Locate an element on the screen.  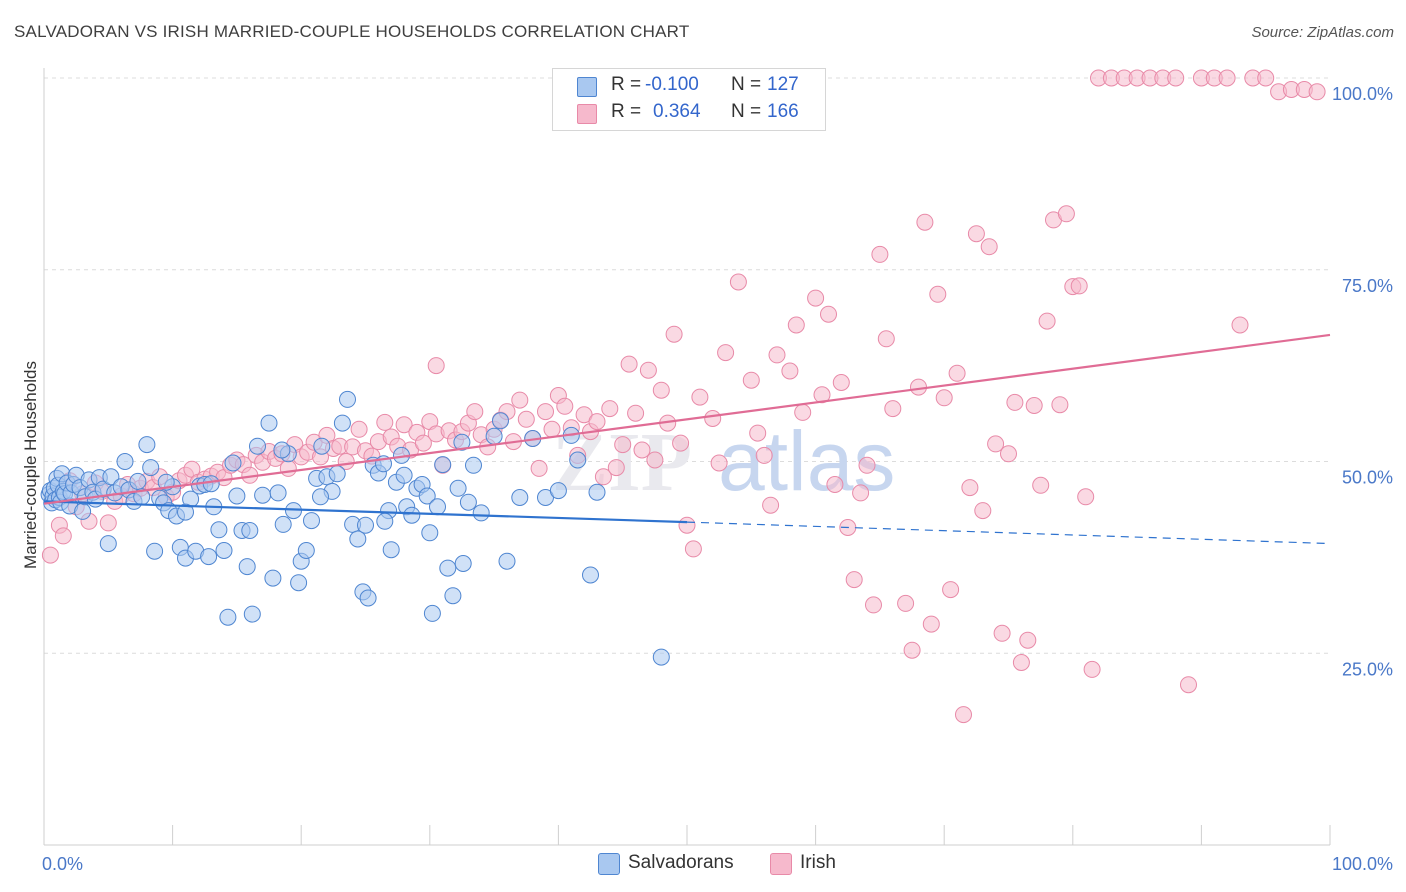
y-tick-label: 25.0% is located at coordinates (1367, 669).